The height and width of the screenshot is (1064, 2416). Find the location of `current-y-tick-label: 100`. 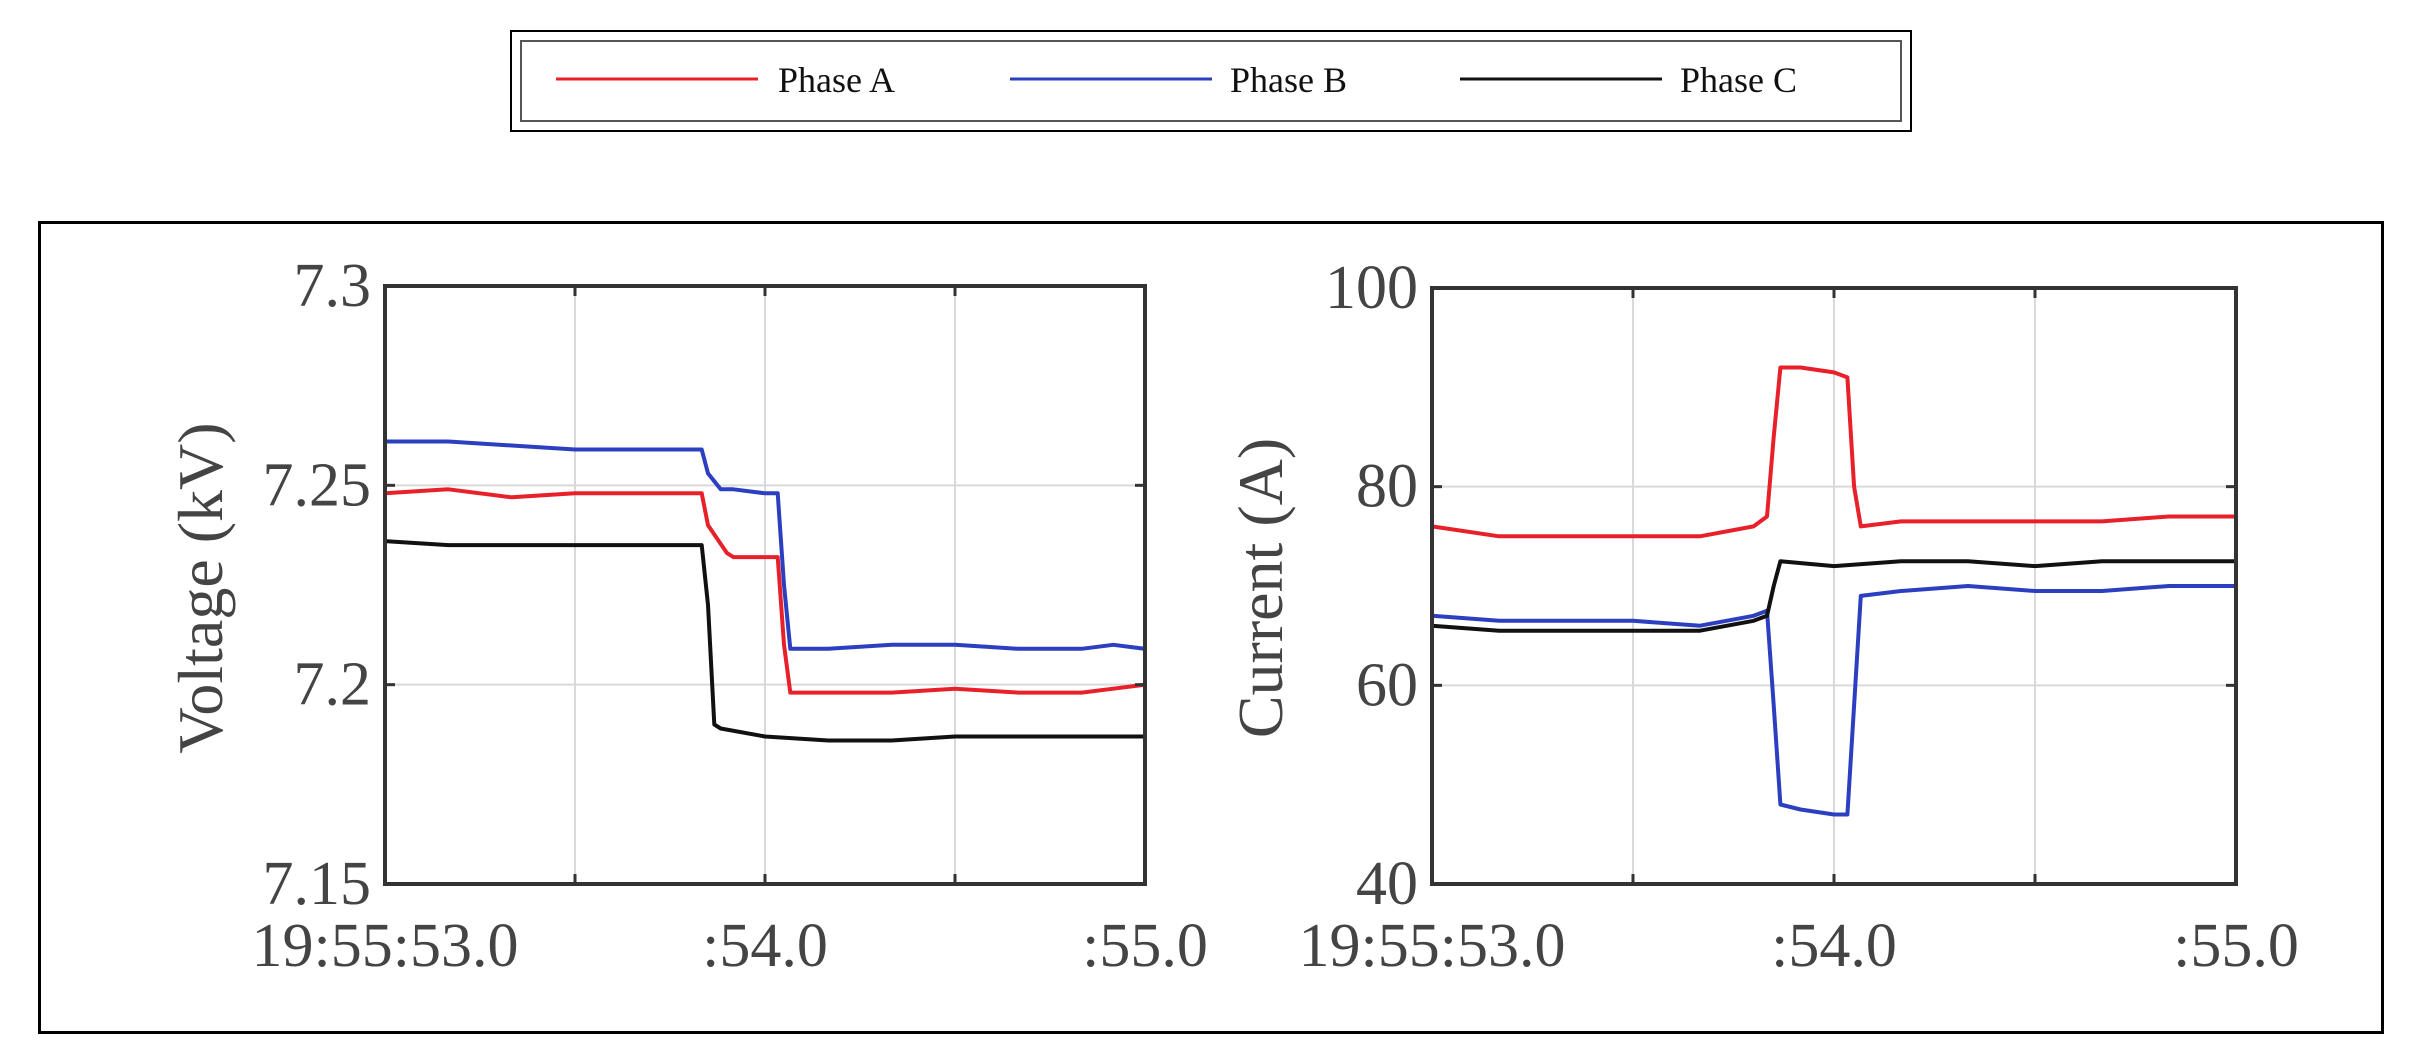

current-y-tick-label: 100 is located at coordinates (1371, 288).